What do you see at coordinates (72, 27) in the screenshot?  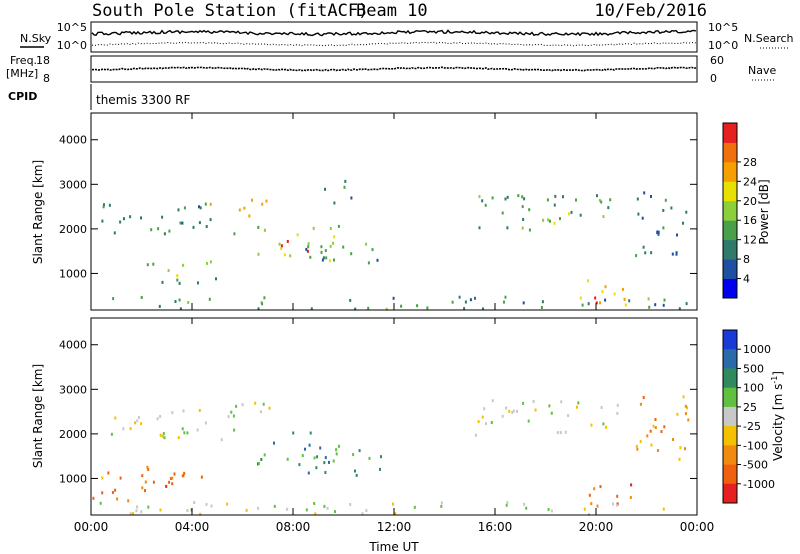 I see `noise-left-tick-top: 10^5` at bounding box center [72, 27].